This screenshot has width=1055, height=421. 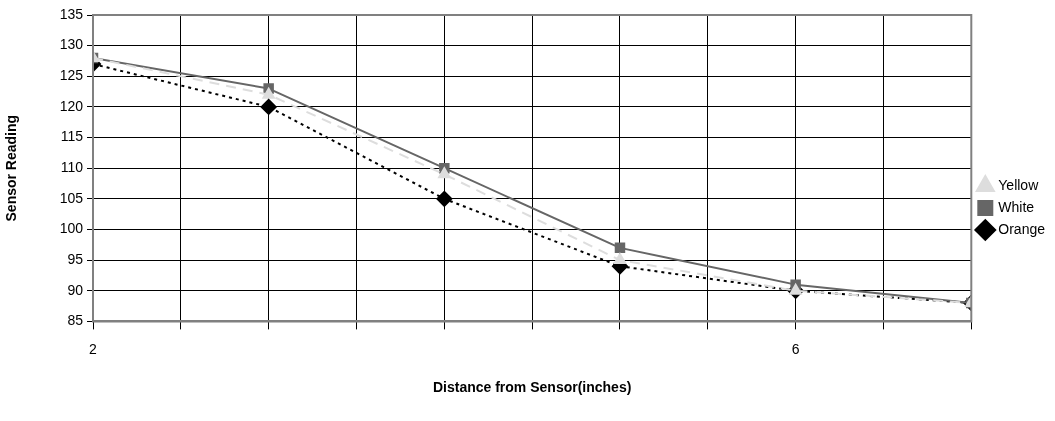 What do you see at coordinates (71, 75) in the screenshot?
I see `y-tick-label: 125` at bounding box center [71, 75].